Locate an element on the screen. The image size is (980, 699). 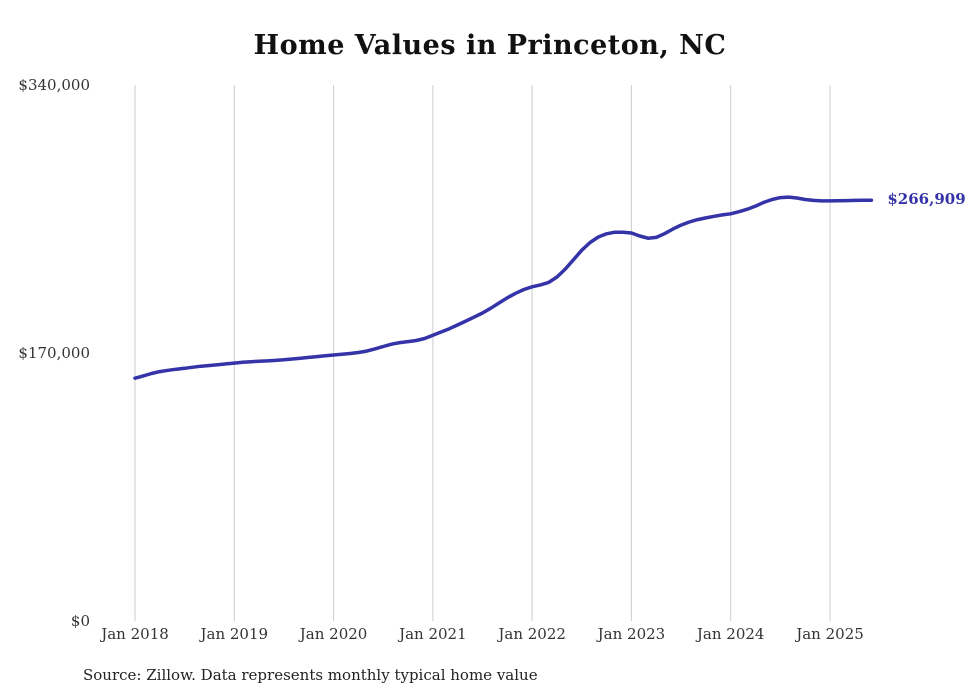
x-tick-label: Jan 2018 is located at coordinates (135, 634).